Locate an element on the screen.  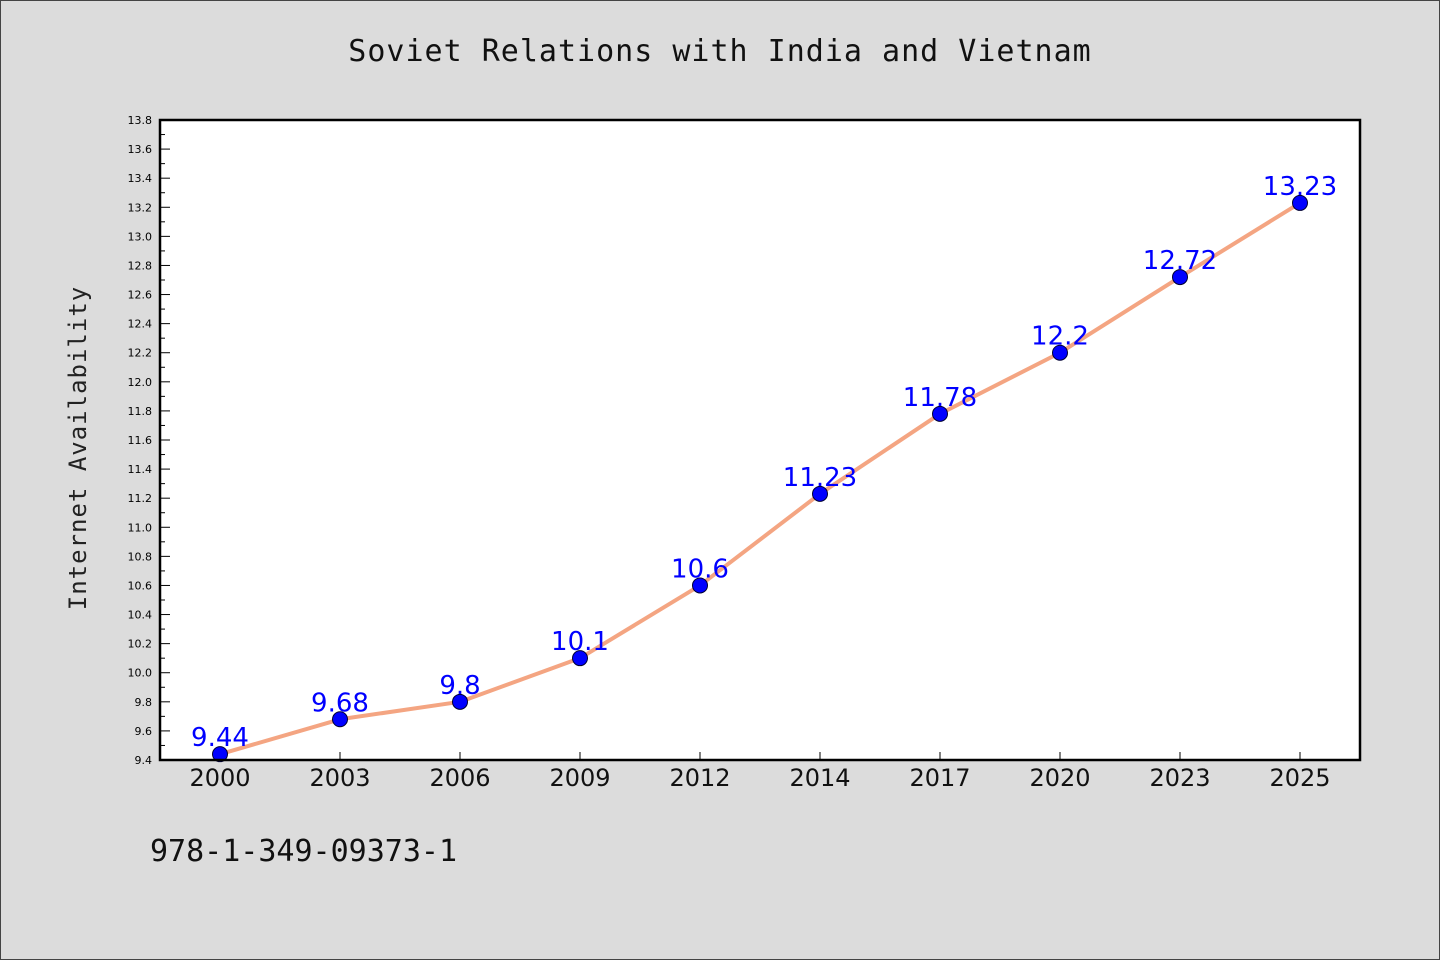
data-label: 13.23 is located at coordinates (1300, 187).